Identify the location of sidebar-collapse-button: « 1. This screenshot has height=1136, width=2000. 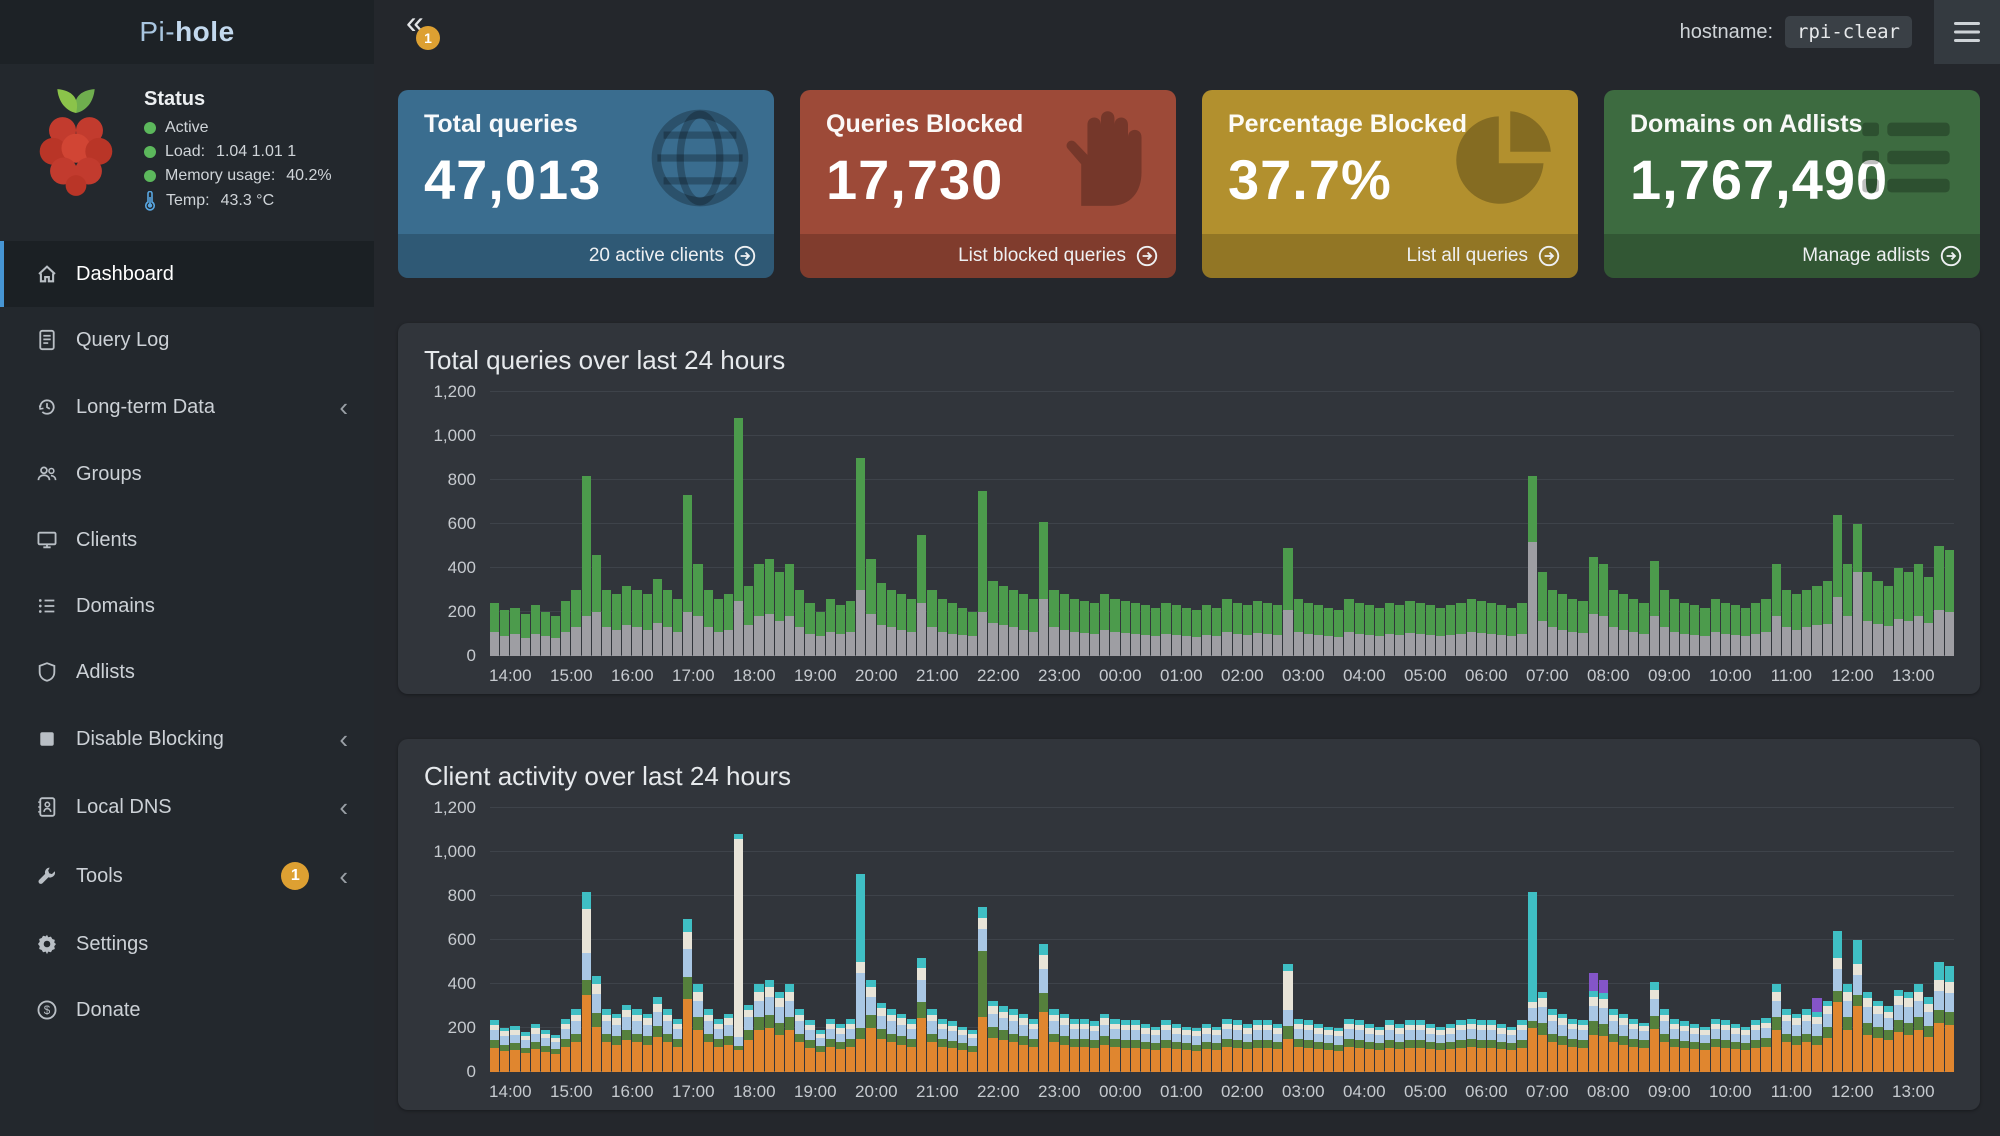
(427, 32).